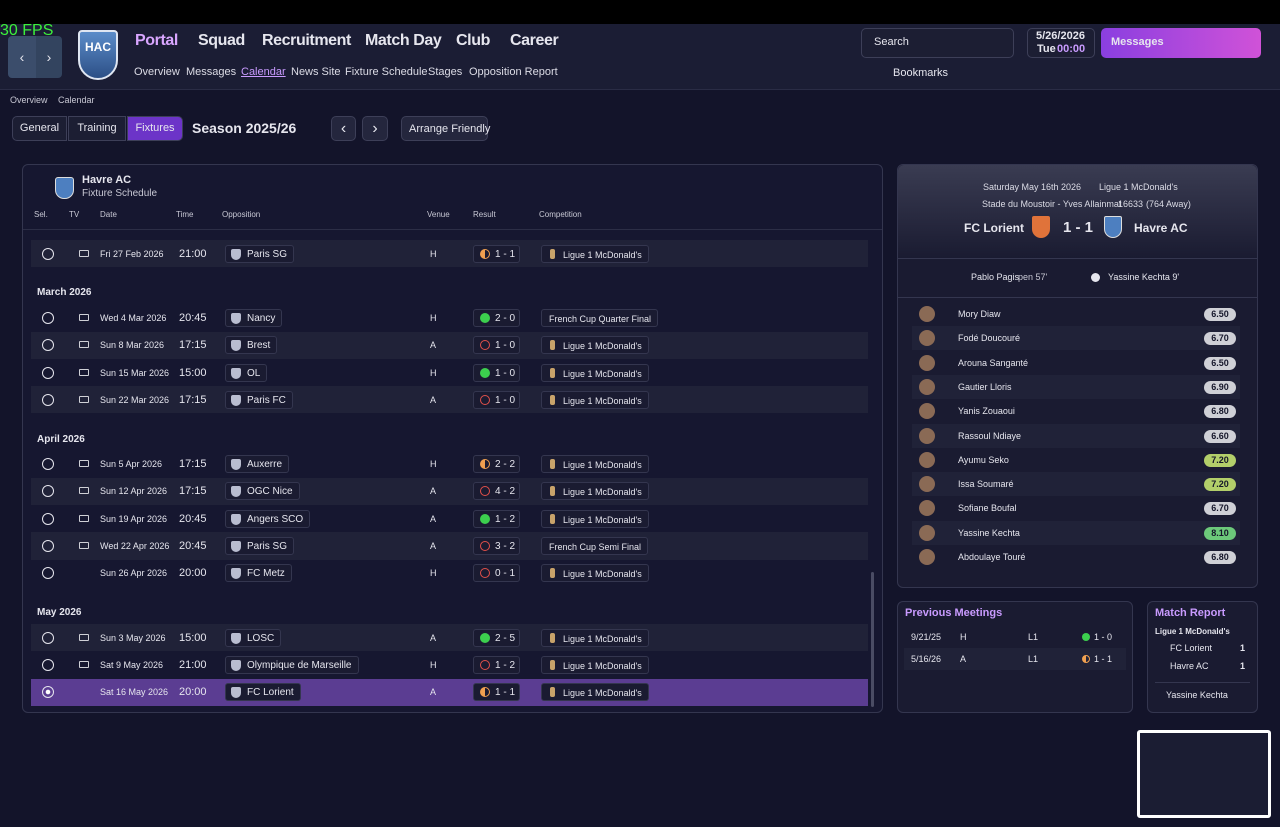  What do you see at coordinates (992, 557) in the screenshot?
I see `player-name: Abdoulaye Touré` at bounding box center [992, 557].